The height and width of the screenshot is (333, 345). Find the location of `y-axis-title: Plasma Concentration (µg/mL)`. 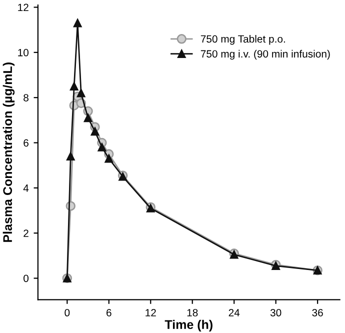

y-axis-title: Plasma Concentration (µg/mL) is located at coordinates (8, 152).